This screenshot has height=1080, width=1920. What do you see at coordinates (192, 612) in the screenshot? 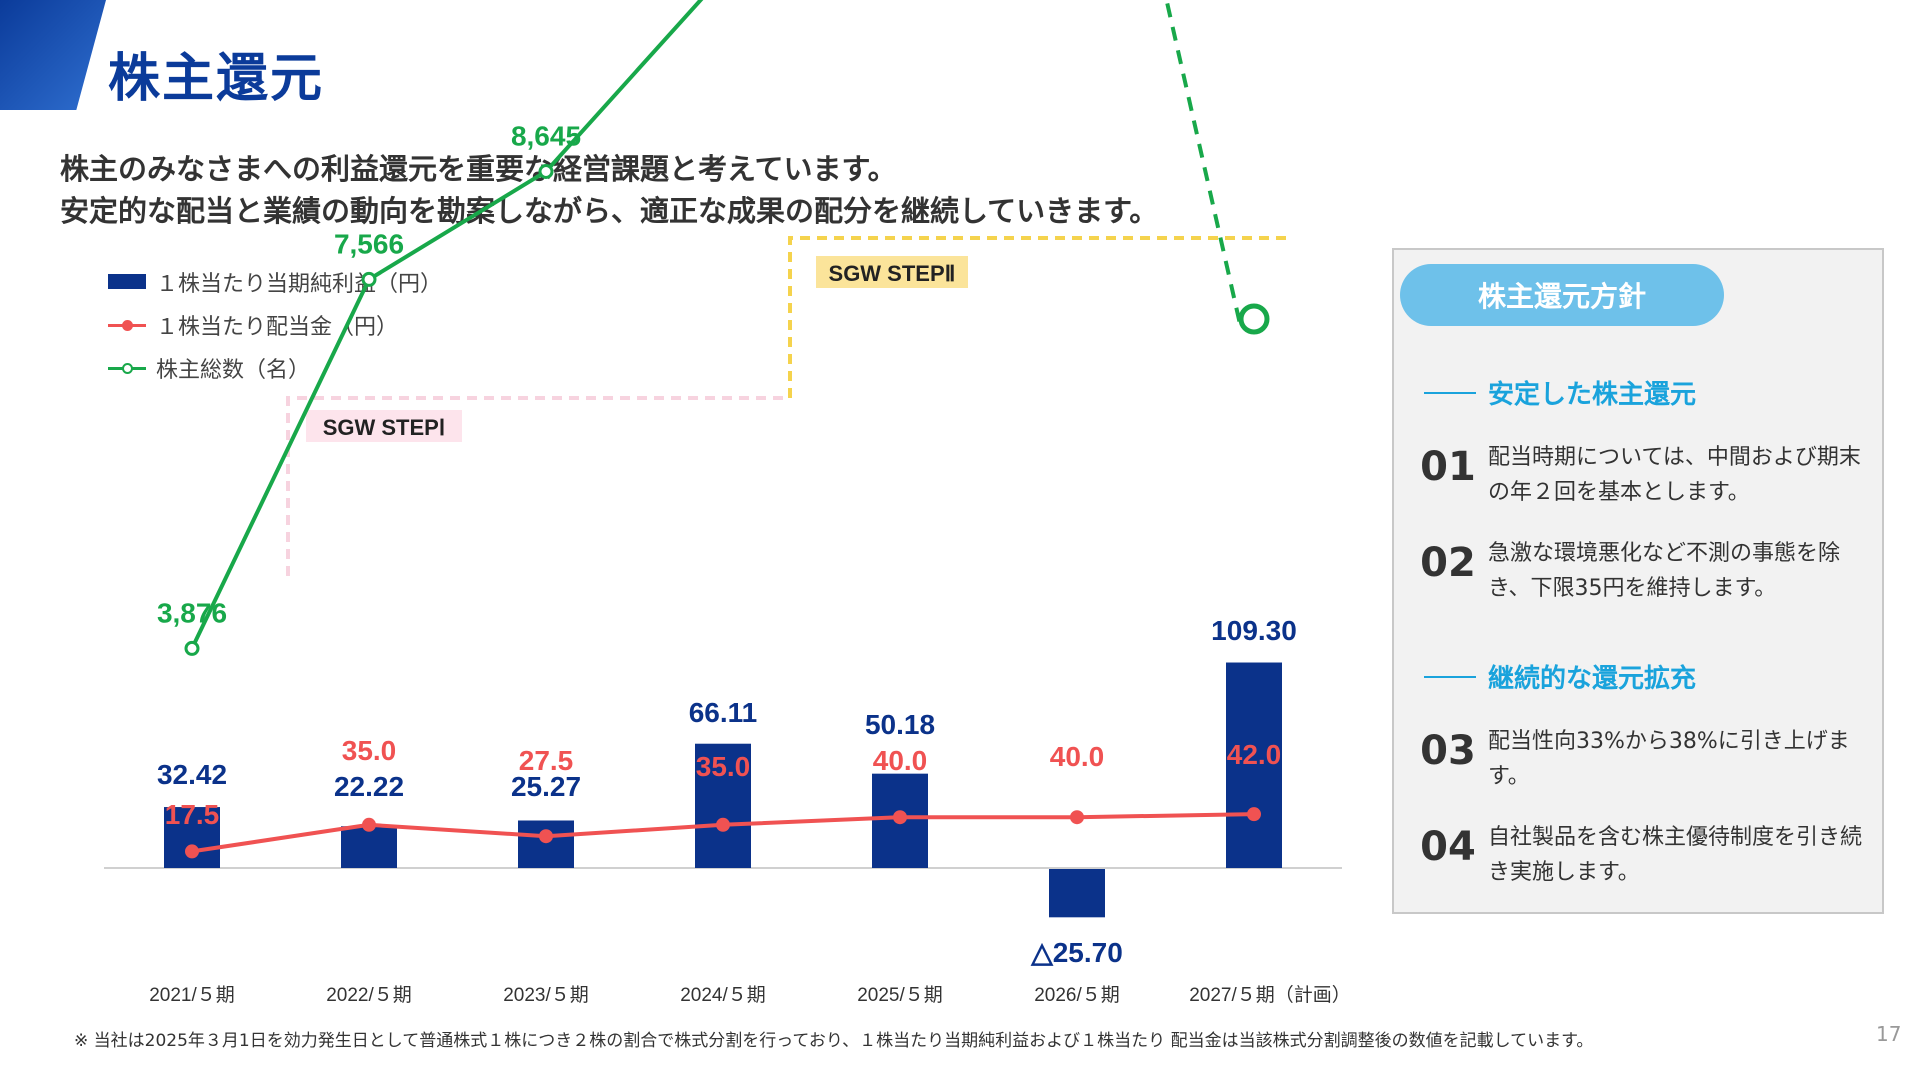
I see `shareholders-data-label: 3,876` at bounding box center [192, 612].